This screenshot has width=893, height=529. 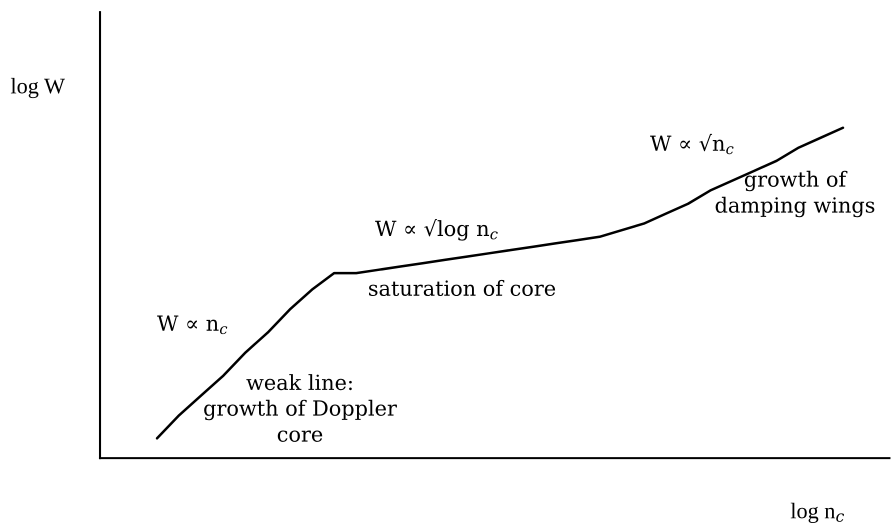 I want to click on annotation: W ∝ n$_{c}$, so click(x=192, y=325).